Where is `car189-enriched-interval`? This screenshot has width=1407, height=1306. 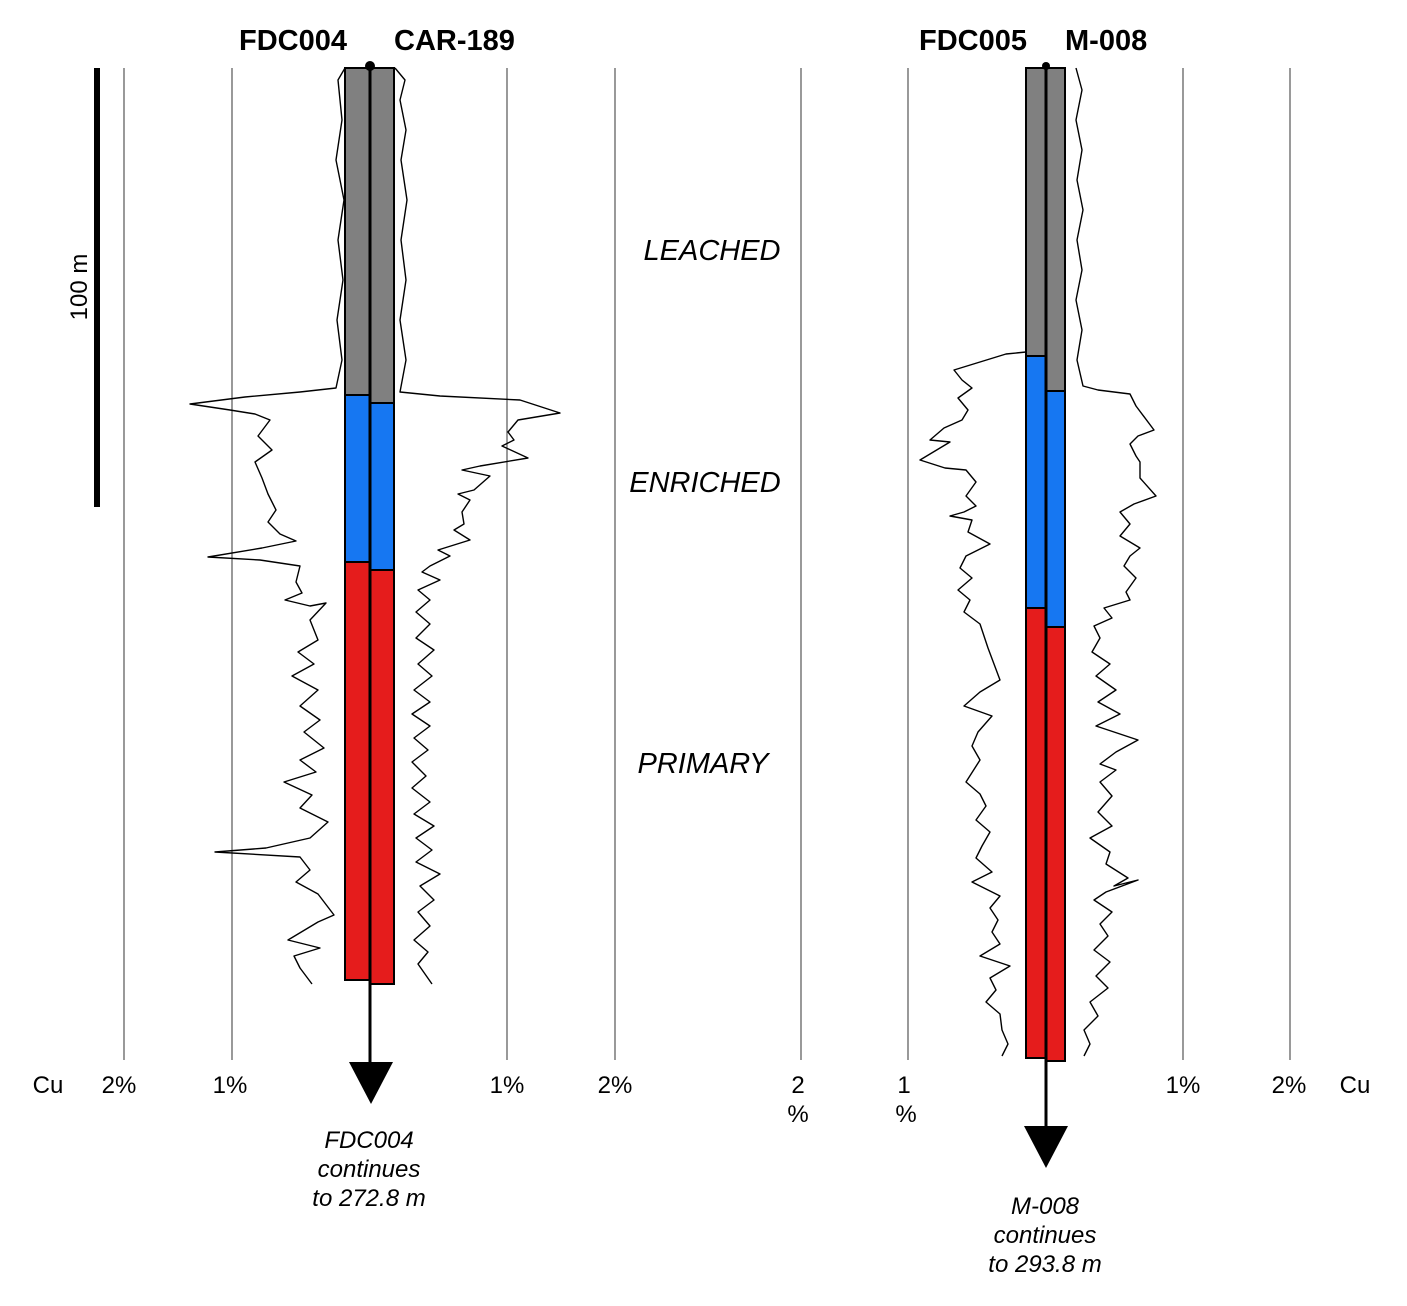 car189-enriched-interval is located at coordinates (382, 486).